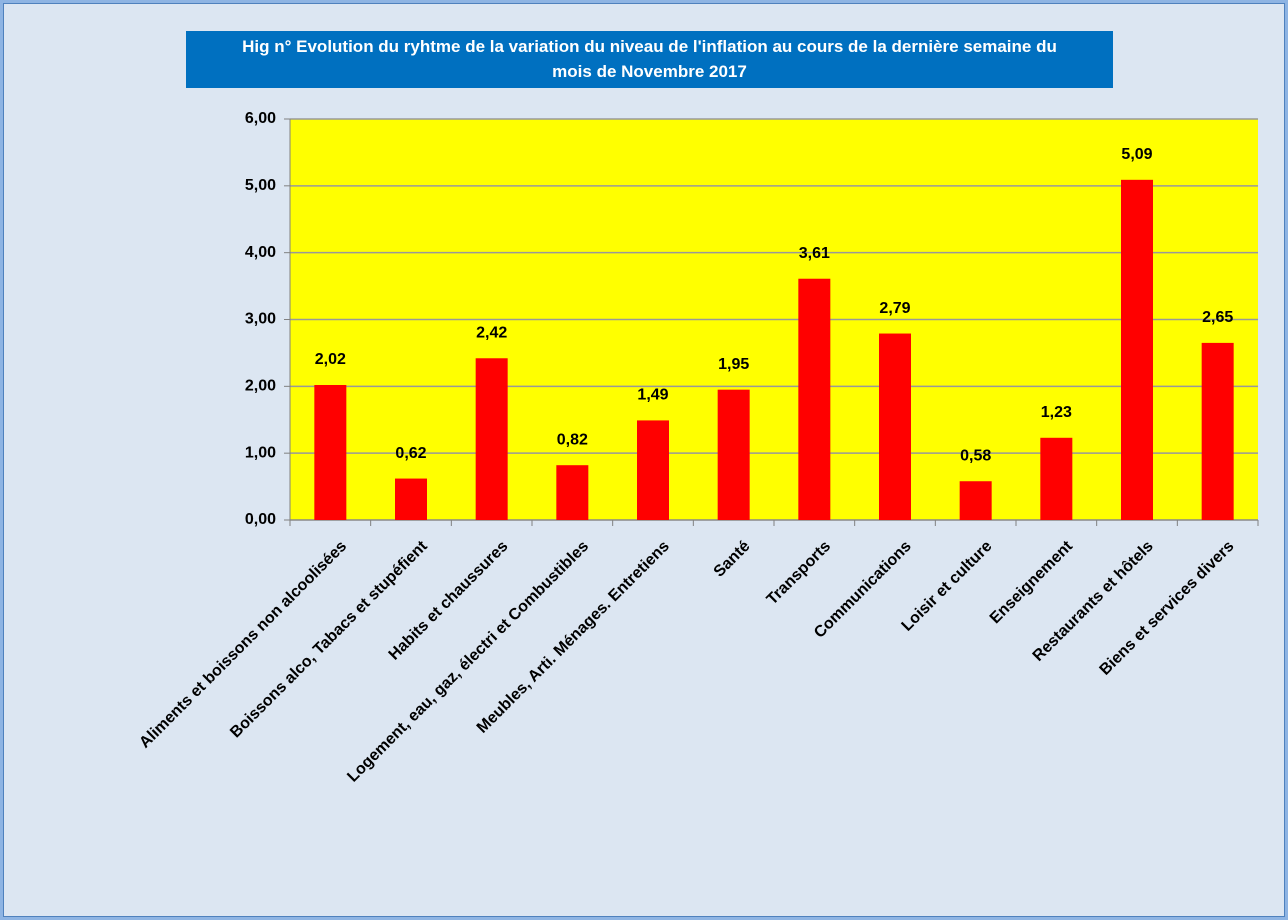  What do you see at coordinates (1032, 582) in the screenshot?
I see `x-tick-label: Enseignement` at bounding box center [1032, 582].